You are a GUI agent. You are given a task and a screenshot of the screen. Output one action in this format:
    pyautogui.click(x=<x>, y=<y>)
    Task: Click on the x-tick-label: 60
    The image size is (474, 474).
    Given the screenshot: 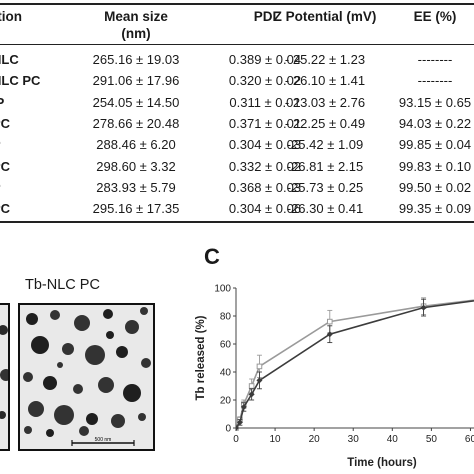 What is the action you would take?
    pyautogui.click(x=469, y=439)
    